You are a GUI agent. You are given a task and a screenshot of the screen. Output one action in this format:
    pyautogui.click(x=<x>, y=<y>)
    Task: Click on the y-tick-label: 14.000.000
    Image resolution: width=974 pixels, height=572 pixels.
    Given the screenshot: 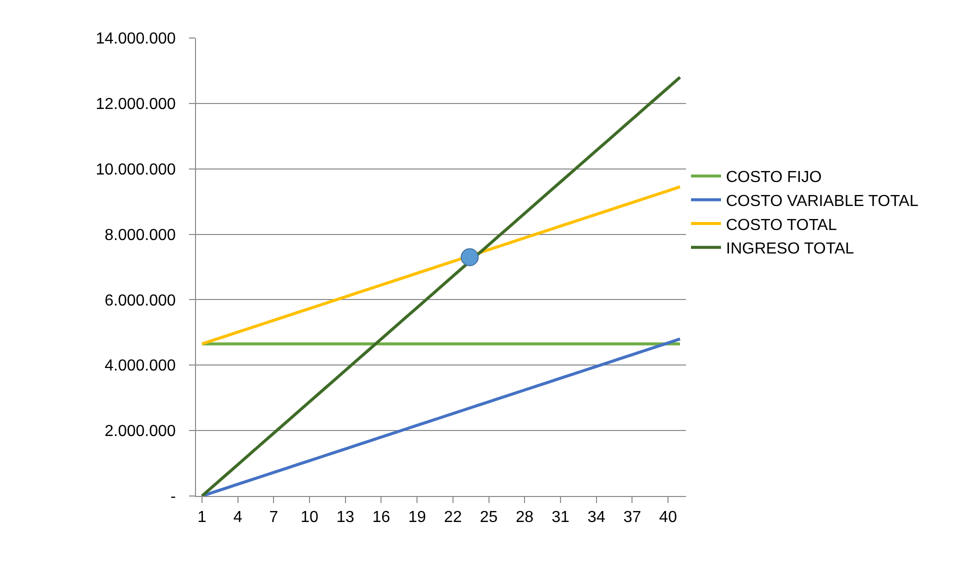 What is the action you would take?
    pyautogui.click(x=136, y=39)
    